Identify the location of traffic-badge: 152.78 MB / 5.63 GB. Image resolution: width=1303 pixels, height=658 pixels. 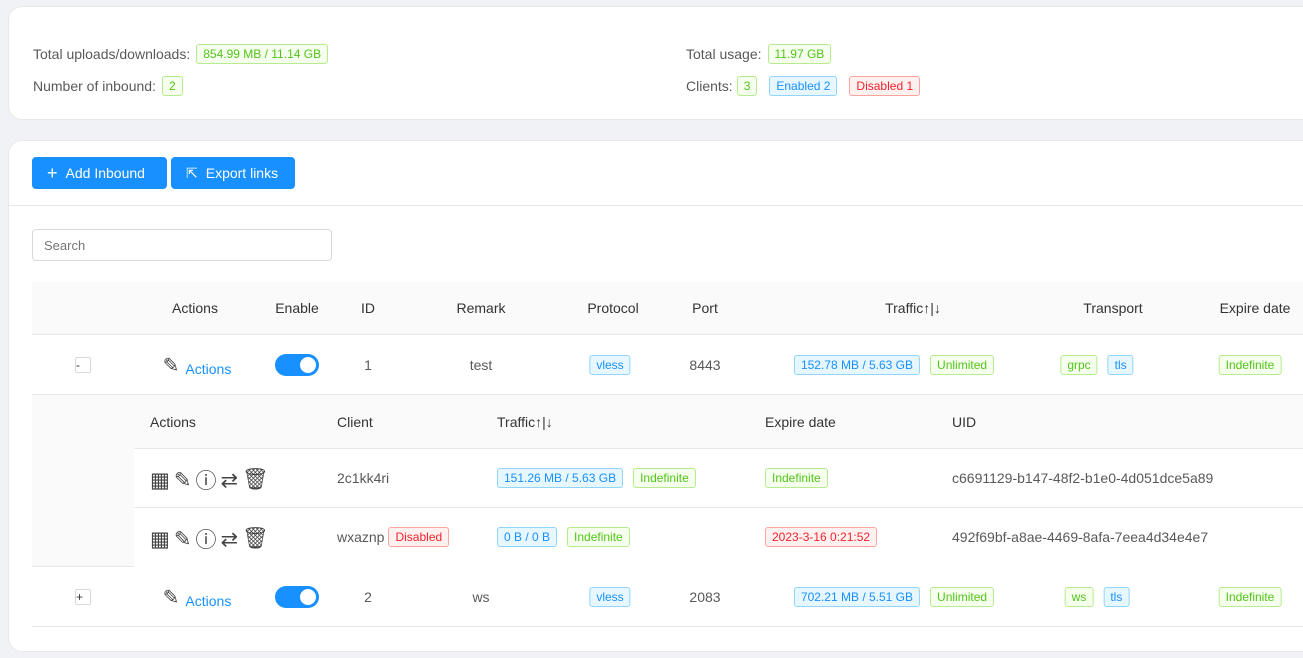
(857, 365).